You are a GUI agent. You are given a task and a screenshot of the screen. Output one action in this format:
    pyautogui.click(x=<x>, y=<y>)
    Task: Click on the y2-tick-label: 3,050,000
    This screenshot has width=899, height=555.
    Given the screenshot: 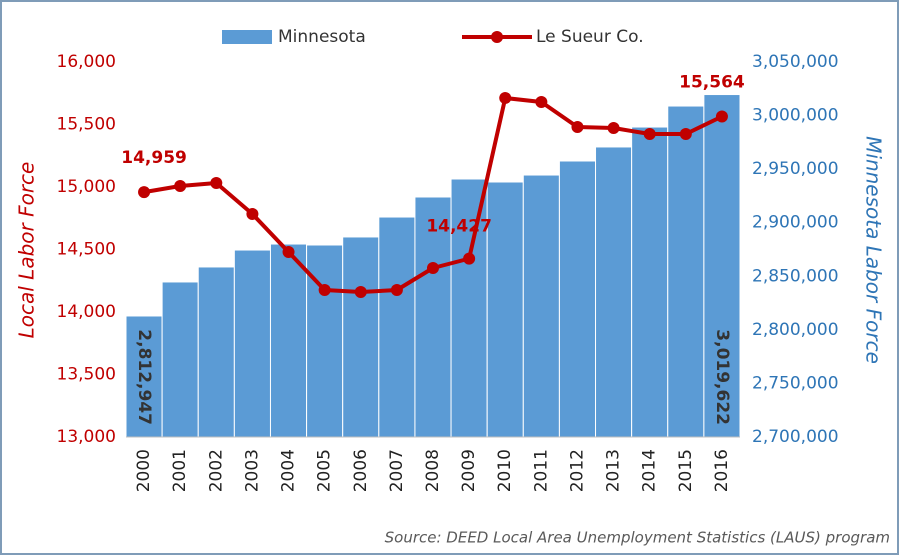 What is the action you would take?
    pyautogui.click(x=795, y=62)
    